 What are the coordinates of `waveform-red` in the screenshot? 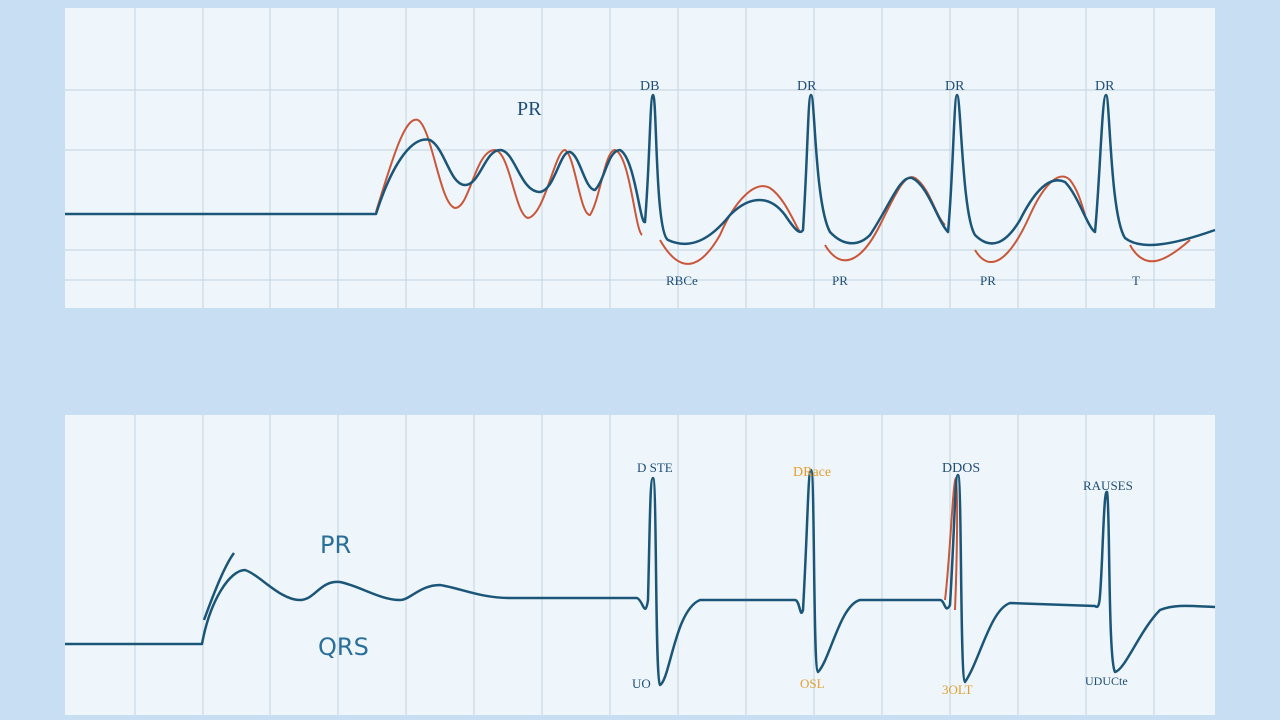 It's located at (783, 191).